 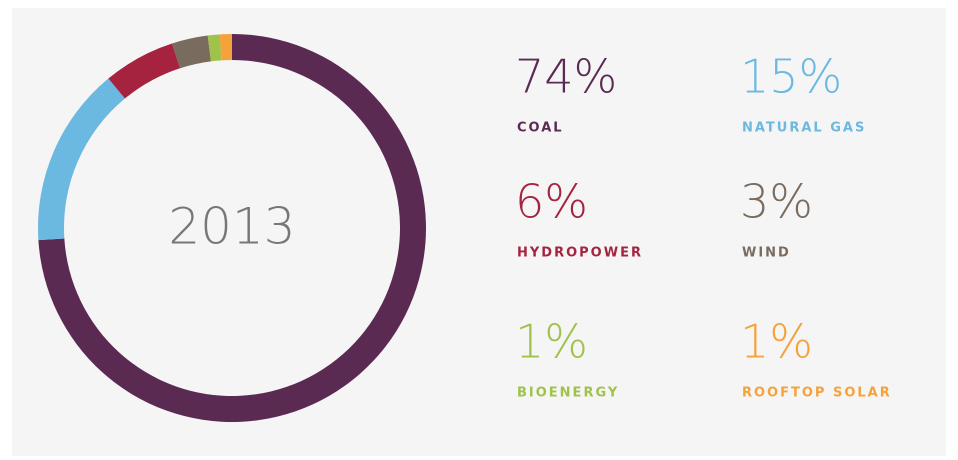 What do you see at coordinates (540, 128) in the screenshot?
I see `legend-label: COAL` at bounding box center [540, 128].